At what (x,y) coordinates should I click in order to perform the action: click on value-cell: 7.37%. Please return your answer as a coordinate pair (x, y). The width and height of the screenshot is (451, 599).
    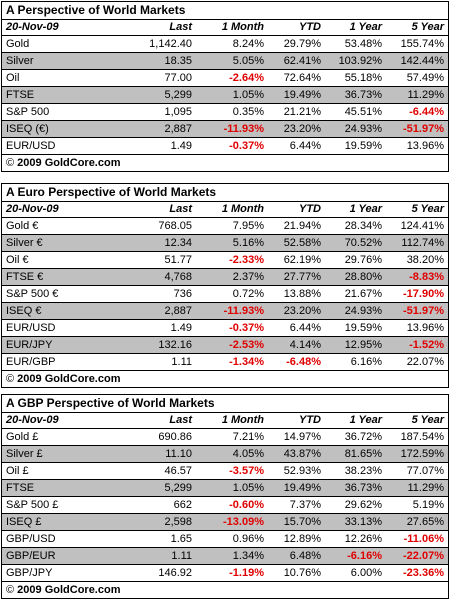
    Looking at the image, I should click on (305, 505).